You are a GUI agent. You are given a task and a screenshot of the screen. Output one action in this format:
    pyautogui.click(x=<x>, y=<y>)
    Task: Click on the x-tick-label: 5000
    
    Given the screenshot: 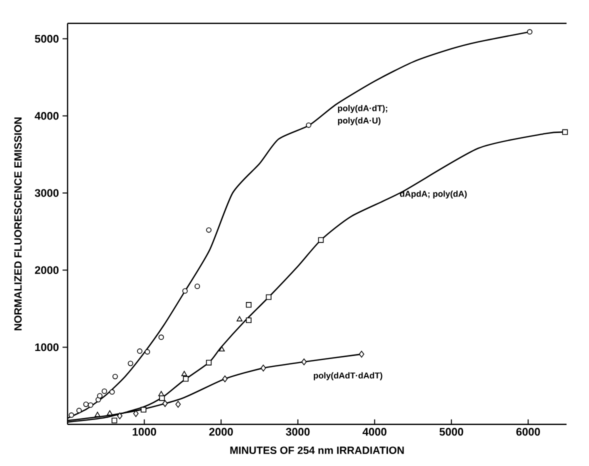 What is the action you would take?
    pyautogui.click(x=452, y=432)
    